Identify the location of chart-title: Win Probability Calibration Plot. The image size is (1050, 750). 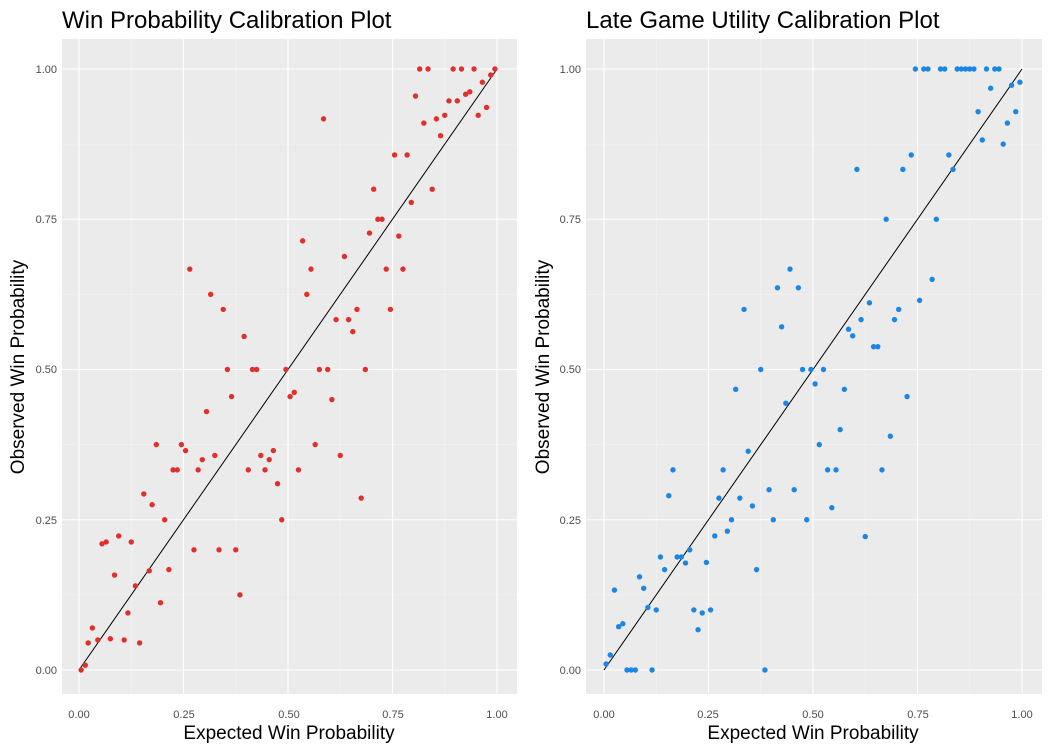
(227, 20).